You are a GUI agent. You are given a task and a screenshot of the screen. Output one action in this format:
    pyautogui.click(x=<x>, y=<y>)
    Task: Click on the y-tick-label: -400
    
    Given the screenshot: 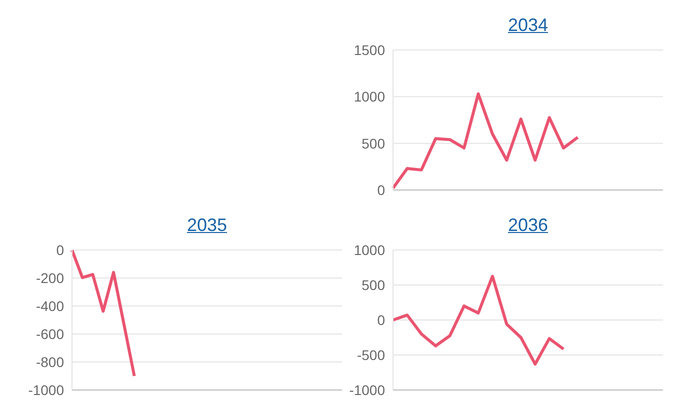 What is the action you would take?
    pyautogui.click(x=50, y=306)
    